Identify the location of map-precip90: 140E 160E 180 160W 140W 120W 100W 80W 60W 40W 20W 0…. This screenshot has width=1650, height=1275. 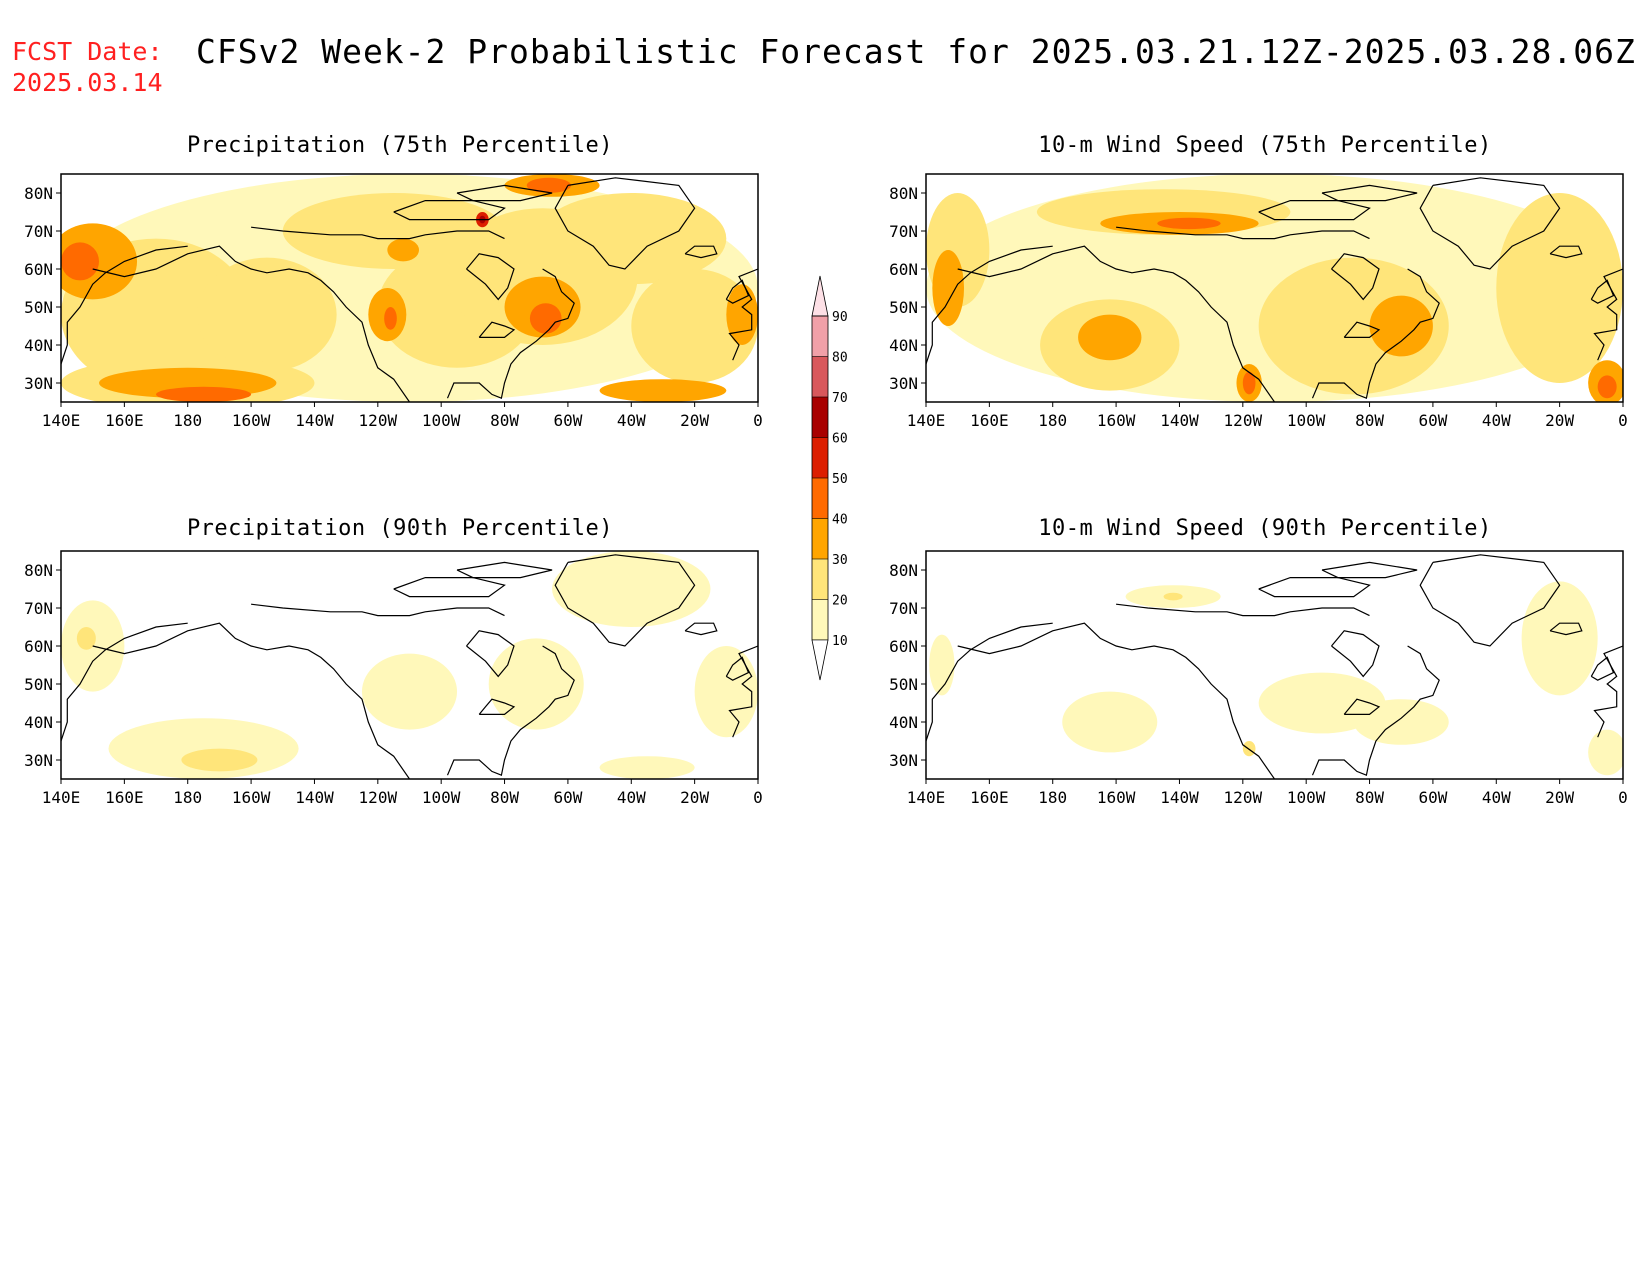
(393, 678).